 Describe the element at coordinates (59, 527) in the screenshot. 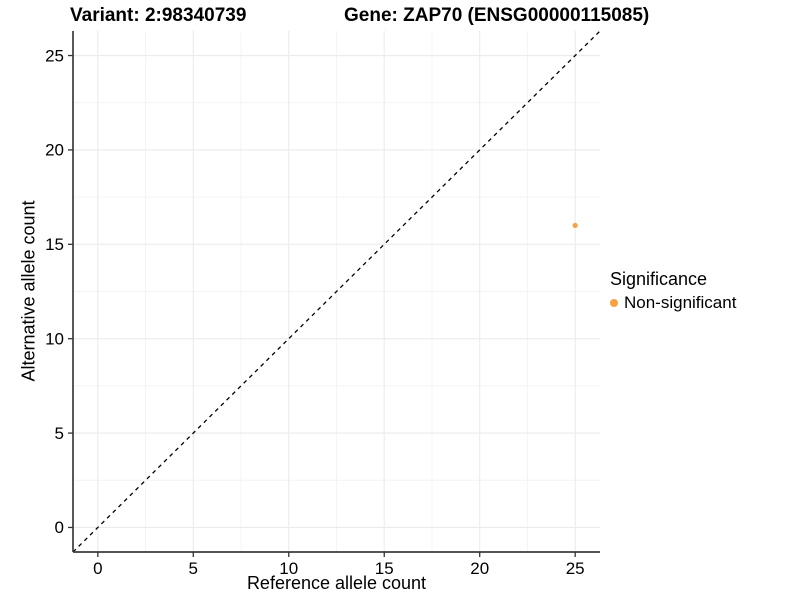

I see `y-tick-label: 0` at that location.